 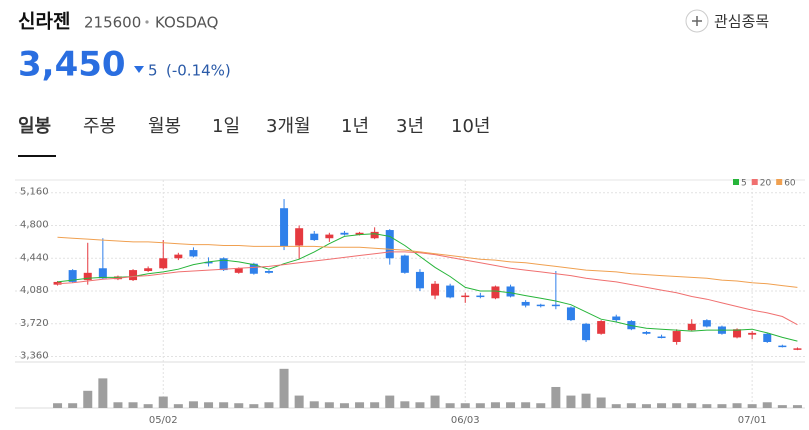 What do you see at coordinates (254, 126) in the screenshot?
I see `tabs: 일봉 주봉 월봉 1일 3개월 1년 3년 10년` at bounding box center [254, 126].